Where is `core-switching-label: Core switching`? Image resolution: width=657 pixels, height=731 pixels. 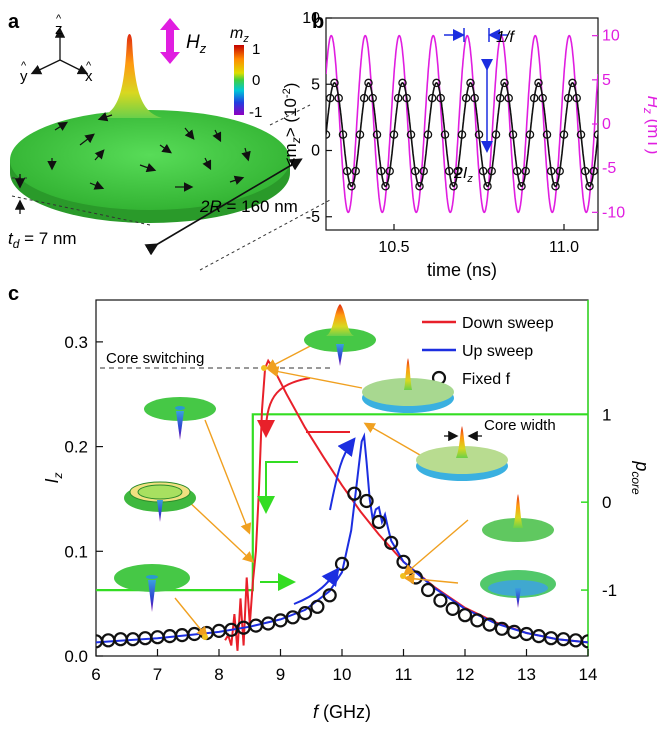 core-switching-label: Core switching is located at coordinates (155, 358).